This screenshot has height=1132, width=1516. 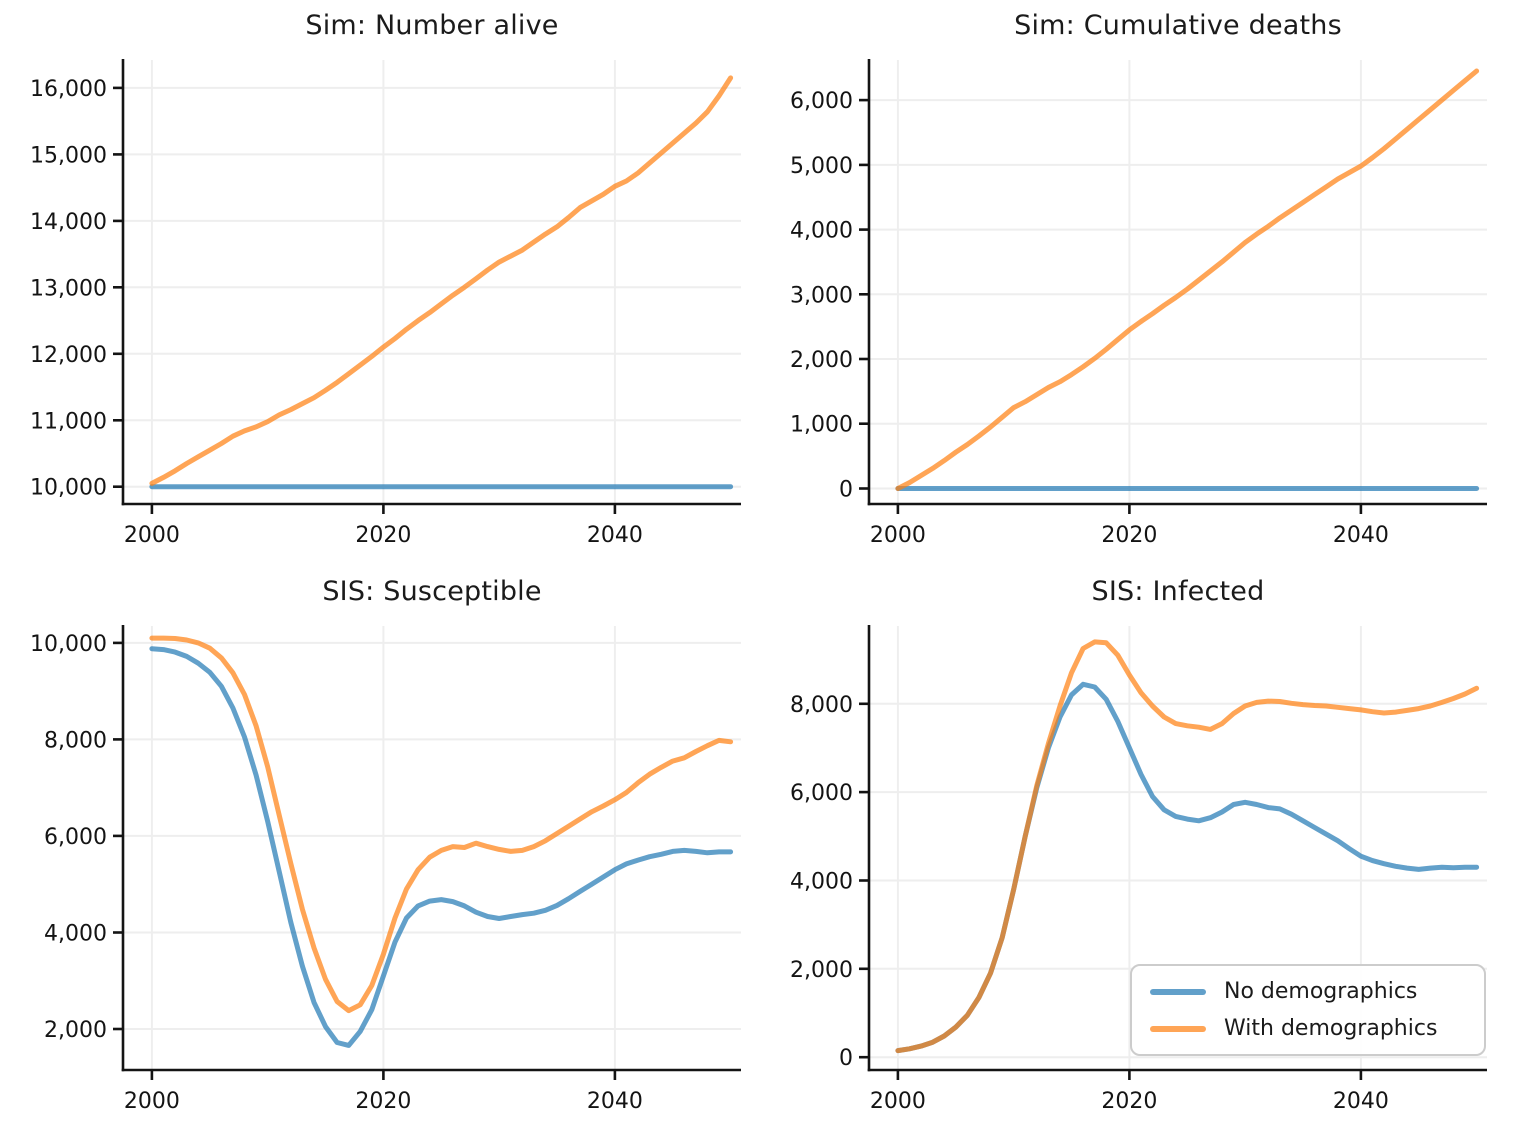 What do you see at coordinates (821, 295) in the screenshot?
I see `svg-text: 3,000` at bounding box center [821, 295].